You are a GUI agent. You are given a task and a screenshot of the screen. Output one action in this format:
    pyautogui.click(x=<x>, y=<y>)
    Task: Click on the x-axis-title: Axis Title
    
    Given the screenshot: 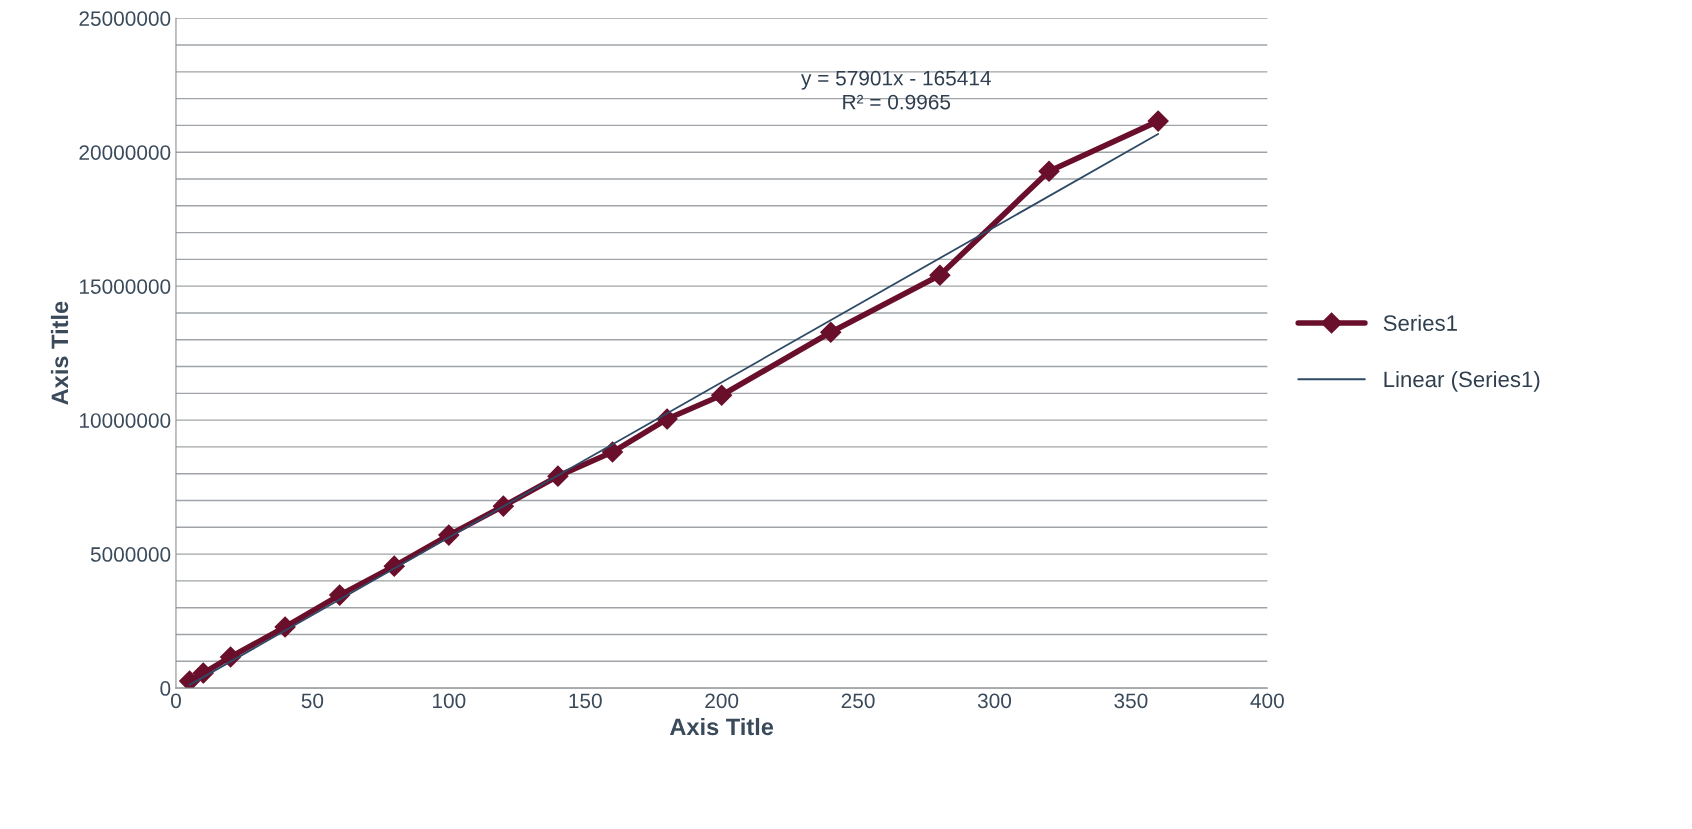 What is the action you would take?
    pyautogui.click(x=721, y=726)
    